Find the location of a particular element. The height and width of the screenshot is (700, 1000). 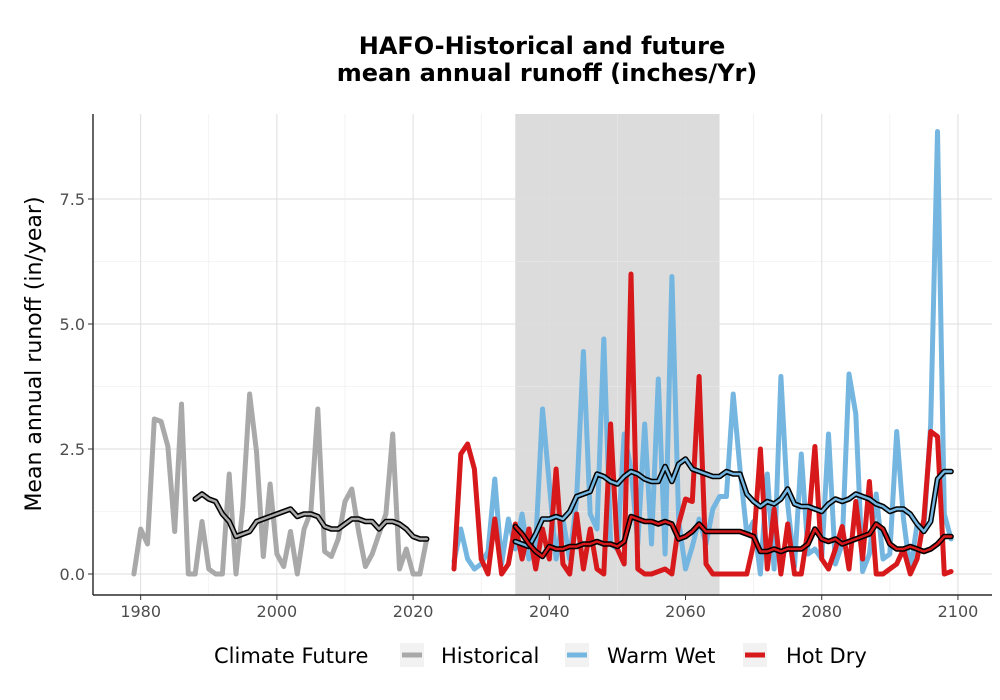

x-tick-label: 2020 is located at coordinates (413, 611).